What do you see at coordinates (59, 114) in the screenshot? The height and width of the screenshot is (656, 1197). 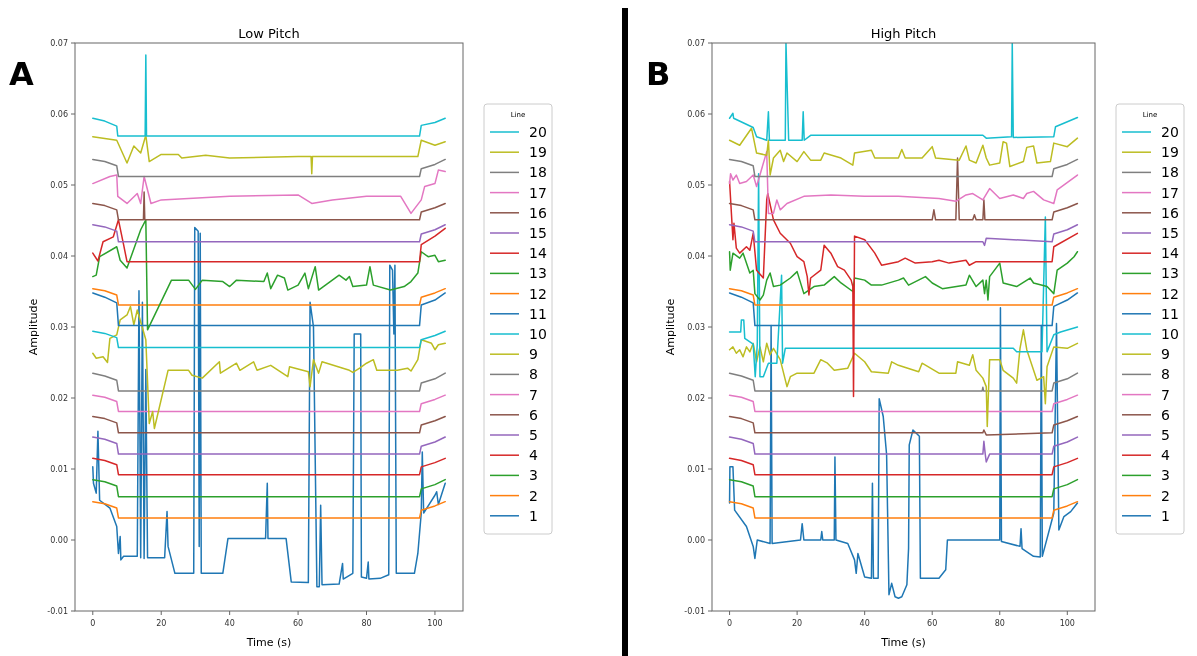 I see `y-tick-label: 0.06` at bounding box center [59, 114].